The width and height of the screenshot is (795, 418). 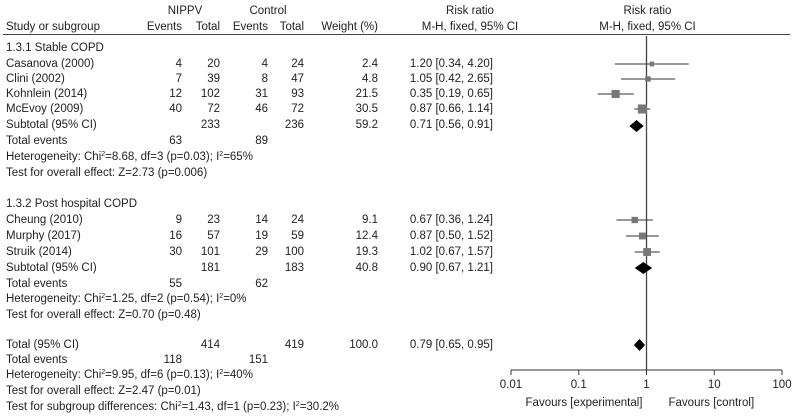 What do you see at coordinates (213, 220) in the screenshot?
I see `experimental-total: 23` at bounding box center [213, 220].